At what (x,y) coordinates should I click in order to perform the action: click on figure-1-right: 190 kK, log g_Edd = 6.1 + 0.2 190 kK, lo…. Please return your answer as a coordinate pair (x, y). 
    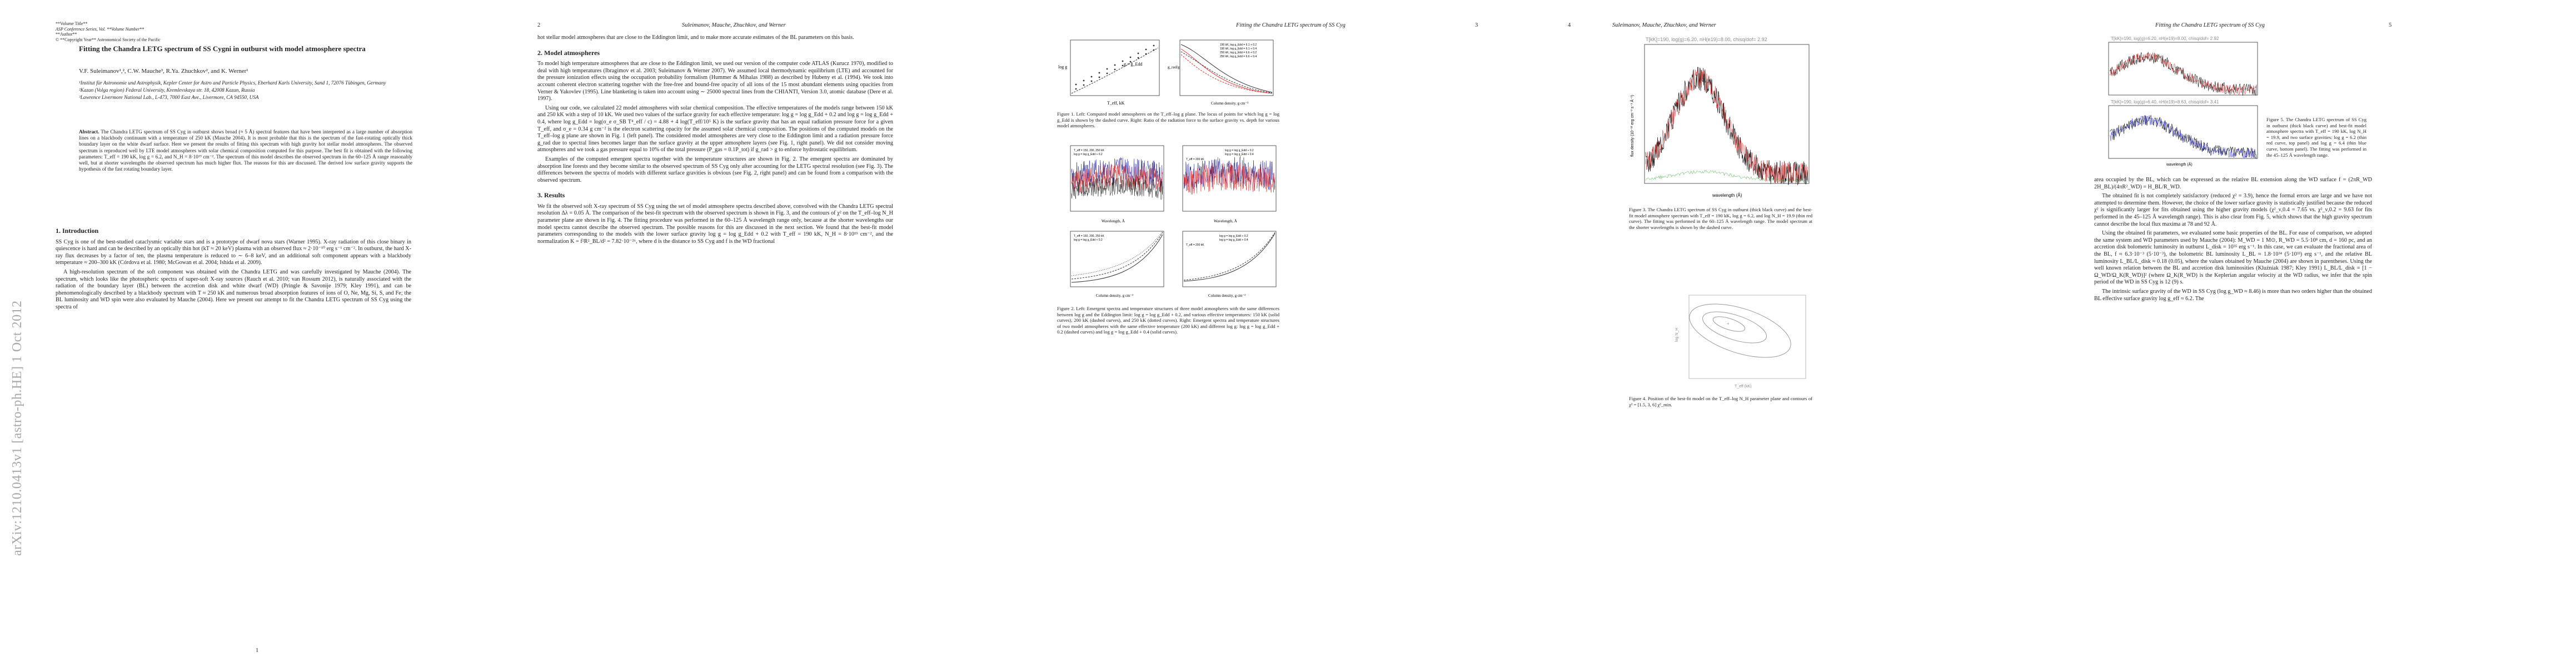
    Looking at the image, I should click on (1221, 72).